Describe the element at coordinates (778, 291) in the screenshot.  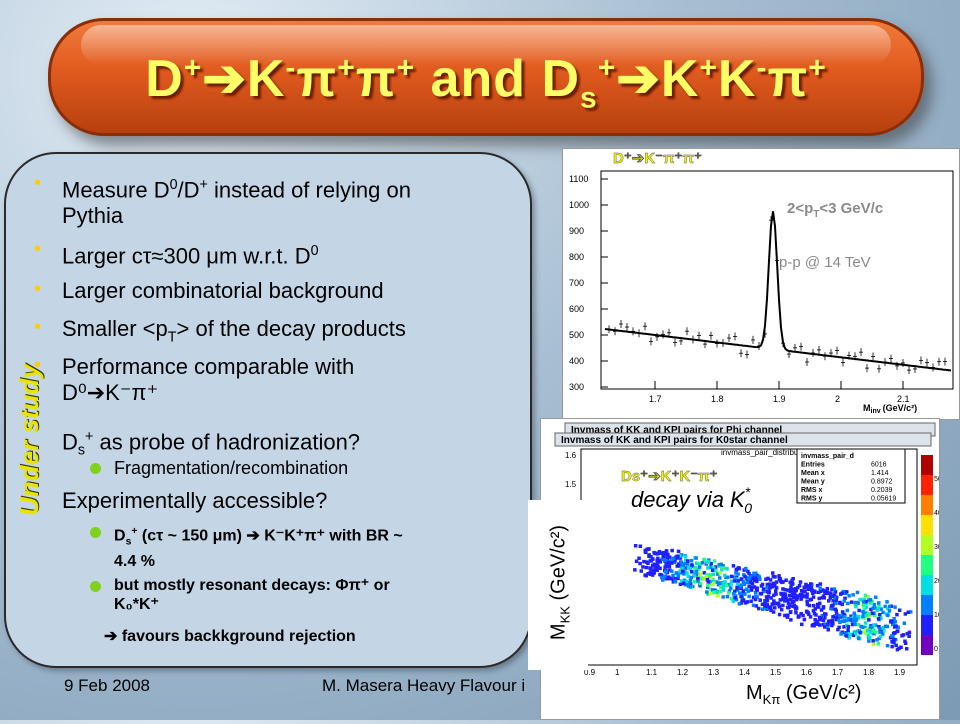
I see `fit-curve` at that location.